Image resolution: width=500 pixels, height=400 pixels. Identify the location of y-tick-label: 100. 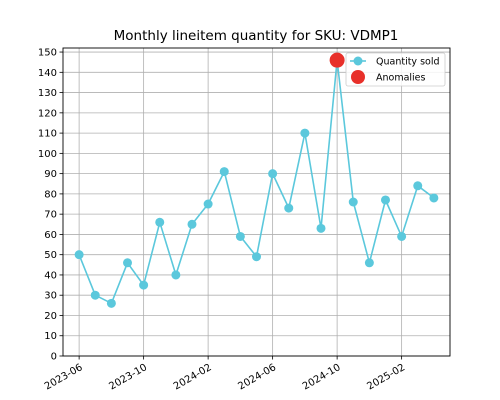
(47, 154).